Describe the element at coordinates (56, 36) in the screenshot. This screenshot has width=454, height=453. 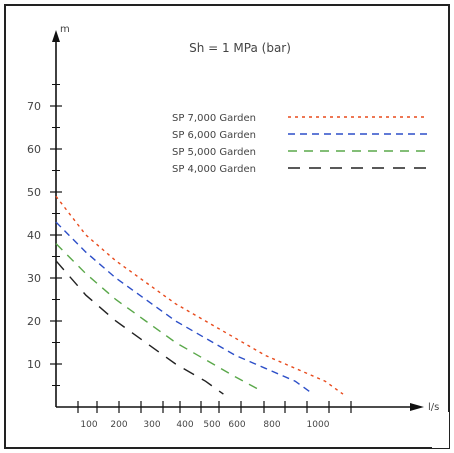
I see `y-axis-arrow-icon` at that location.